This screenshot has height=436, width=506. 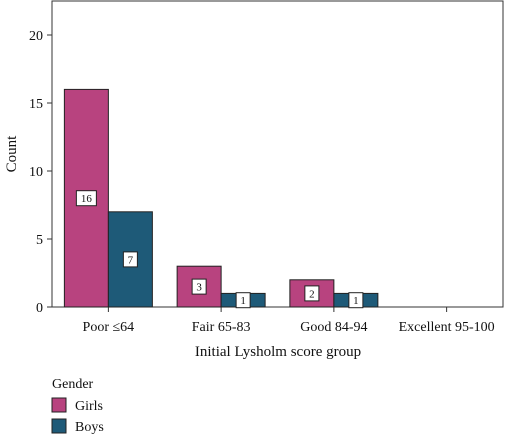 What do you see at coordinates (39, 240) in the screenshot?
I see `y-tick-label: 5` at bounding box center [39, 240].